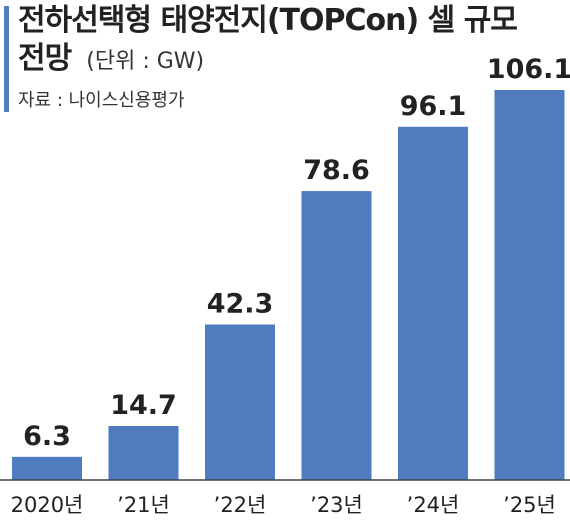  Describe the element at coordinates (240, 505) in the screenshot. I see `category-label-2: ’22년` at that location.